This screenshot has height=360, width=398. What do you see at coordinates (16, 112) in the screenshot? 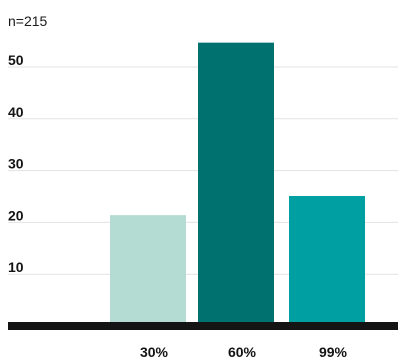
I see `y-tick-label-40: 40` at bounding box center [16, 112].